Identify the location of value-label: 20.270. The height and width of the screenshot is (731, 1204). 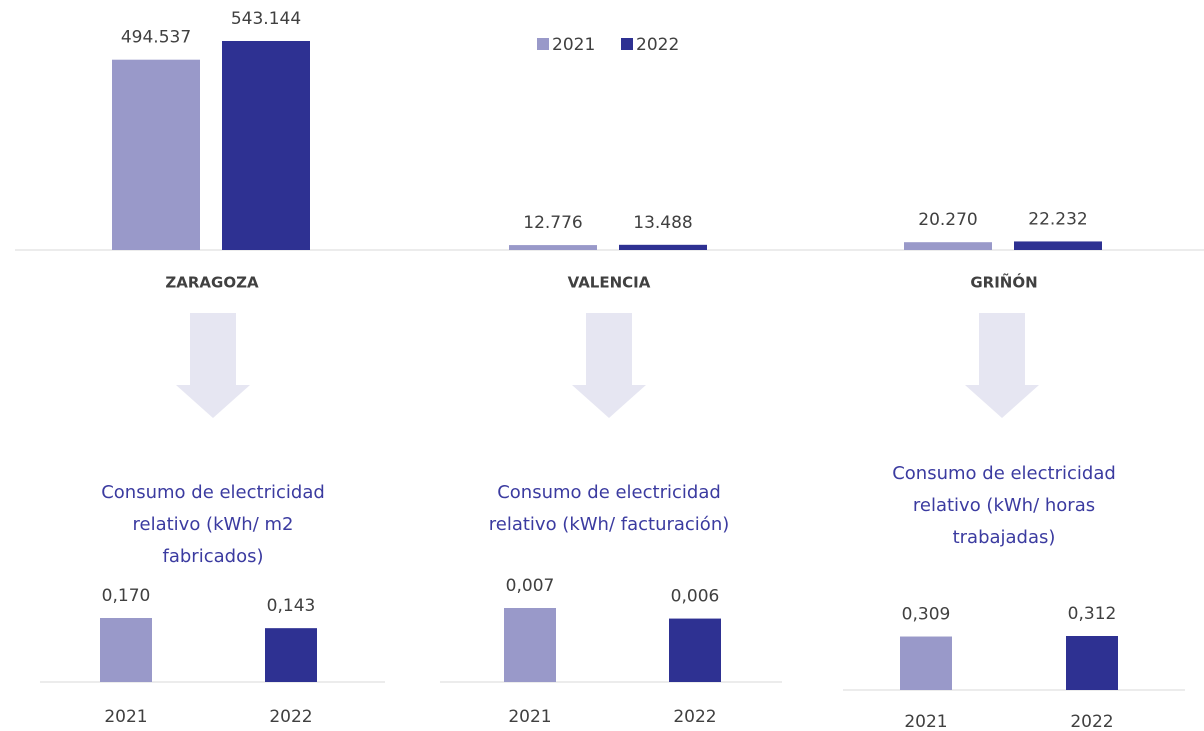
(947, 220).